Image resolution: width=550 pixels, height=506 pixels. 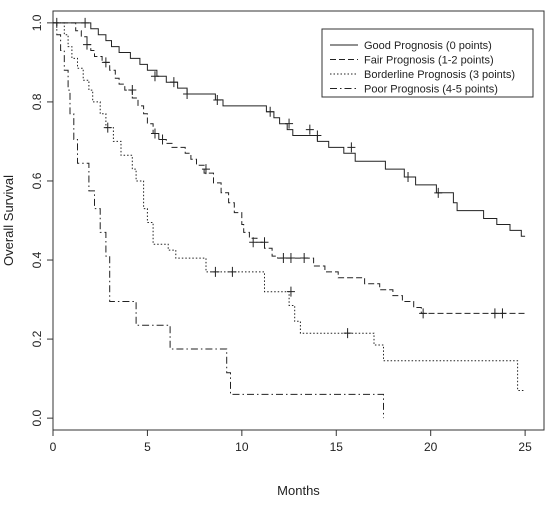 What do you see at coordinates (428, 46) in the screenshot?
I see `legend-label-0: Good Prognosis (0 points)` at bounding box center [428, 46].